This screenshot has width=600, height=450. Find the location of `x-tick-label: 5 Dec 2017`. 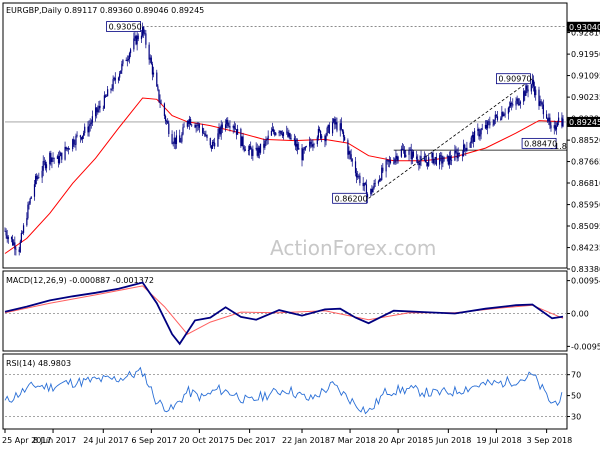

x-tick-label: 5 Dec 2017 is located at coordinates (253, 440).